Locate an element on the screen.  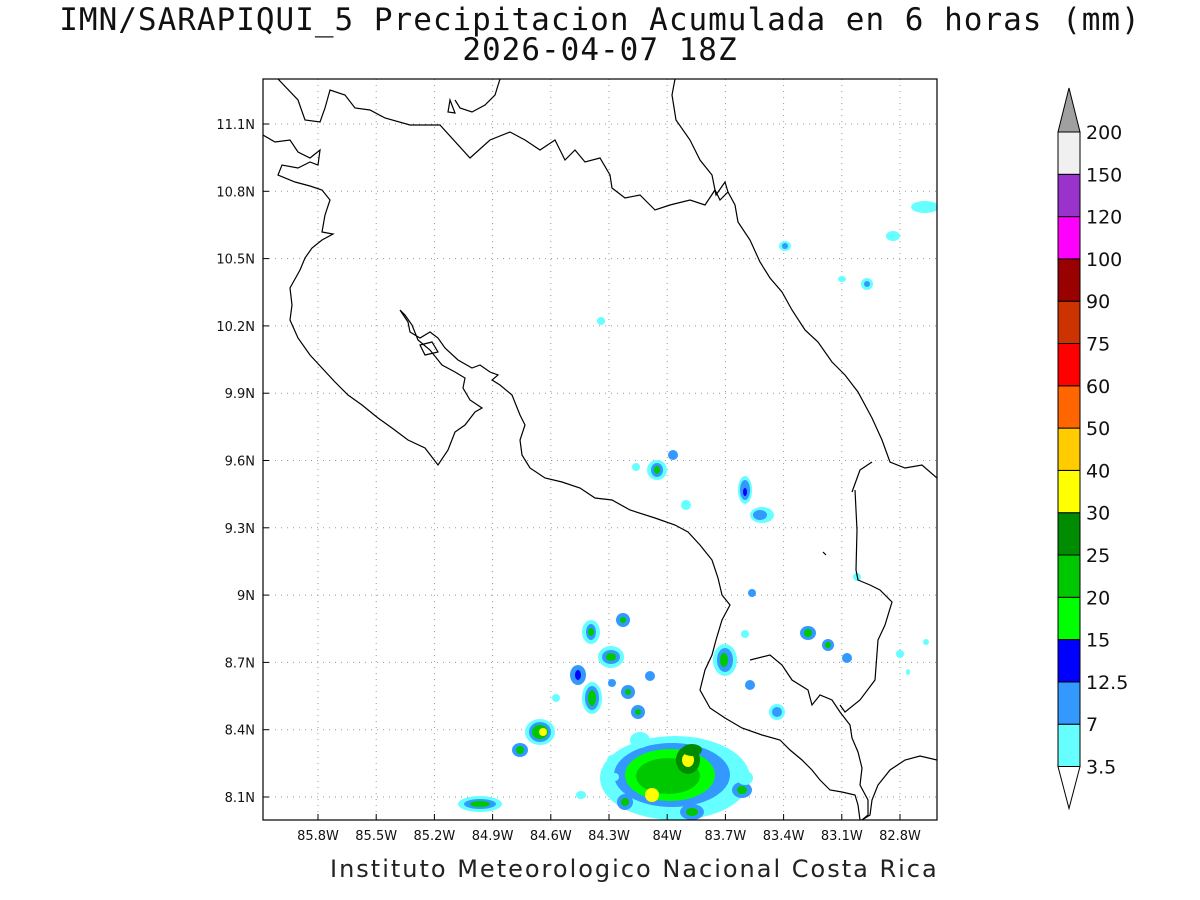
x-tick-label: 85.8W is located at coordinates (318, 836).